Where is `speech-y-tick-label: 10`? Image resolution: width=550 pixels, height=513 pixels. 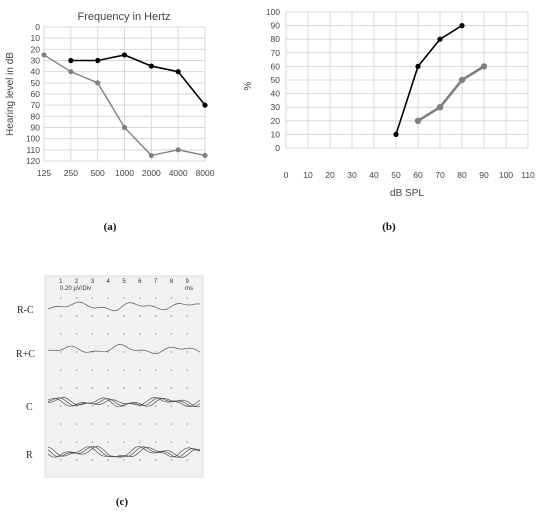 speech-y-tick-label: 10 is located at coordinates (276, 134).